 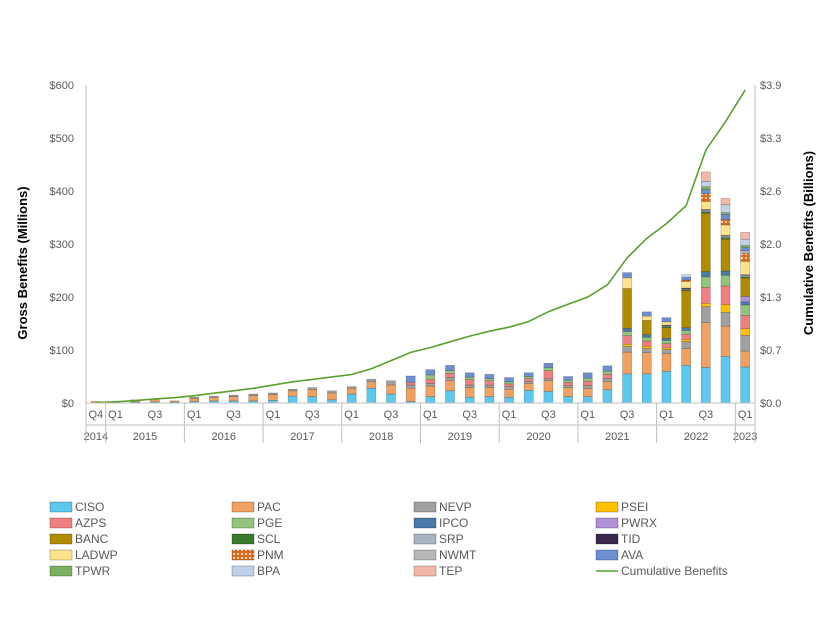 I want to click on legend-label: PWRX, so click(x=639, y=523).